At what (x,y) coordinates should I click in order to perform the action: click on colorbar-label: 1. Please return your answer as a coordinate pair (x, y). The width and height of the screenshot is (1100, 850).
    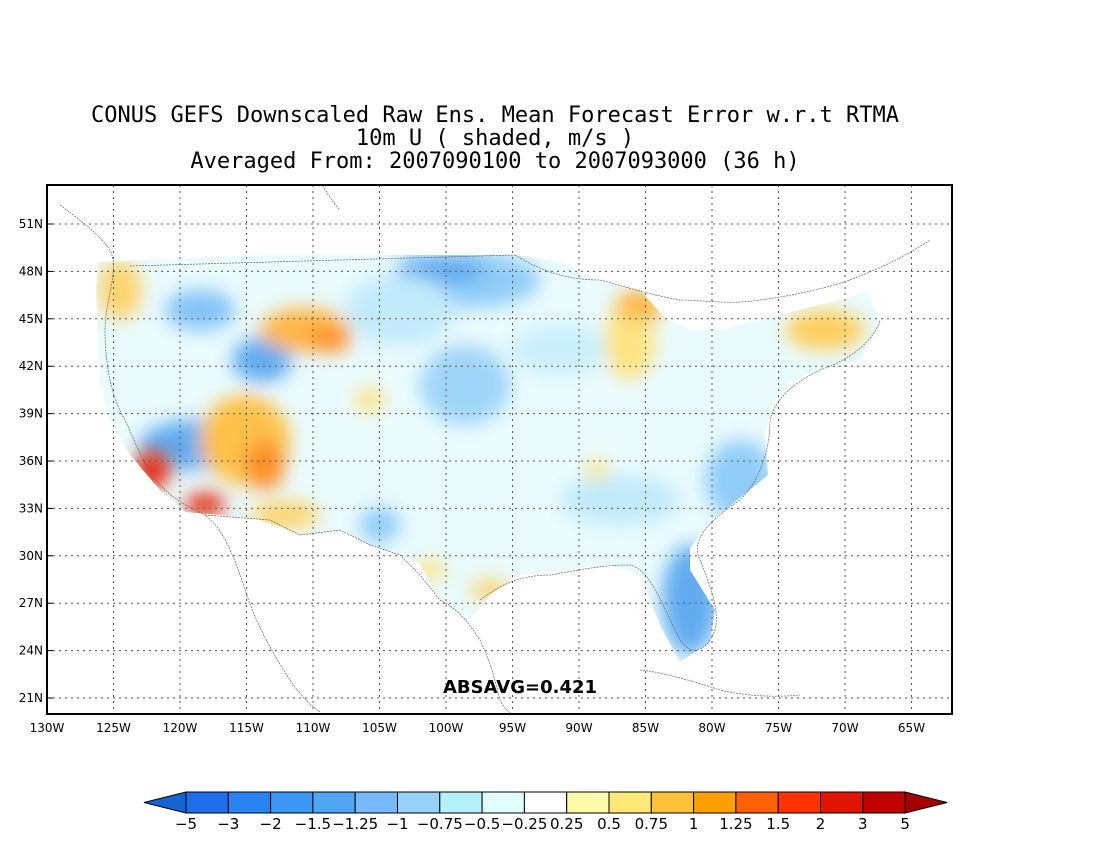
    Looking at the image, I should click on (694, 824).